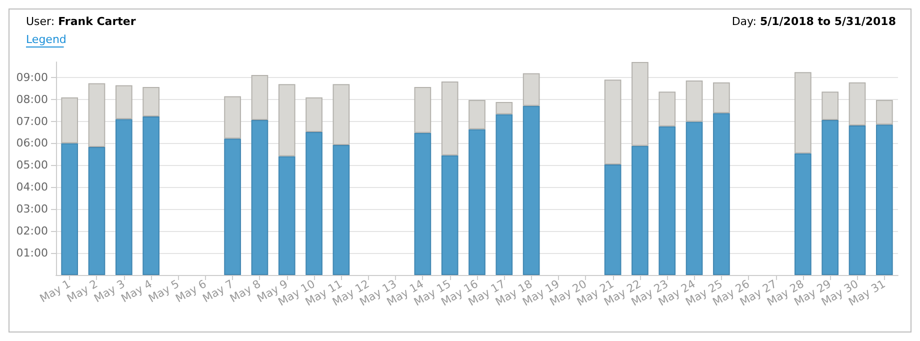 The height and width of the screenshot is (341, 920). Describe the element at coordinates (32, 99) in the screenshot. I see `y-tick-label: 08:00` at that location.